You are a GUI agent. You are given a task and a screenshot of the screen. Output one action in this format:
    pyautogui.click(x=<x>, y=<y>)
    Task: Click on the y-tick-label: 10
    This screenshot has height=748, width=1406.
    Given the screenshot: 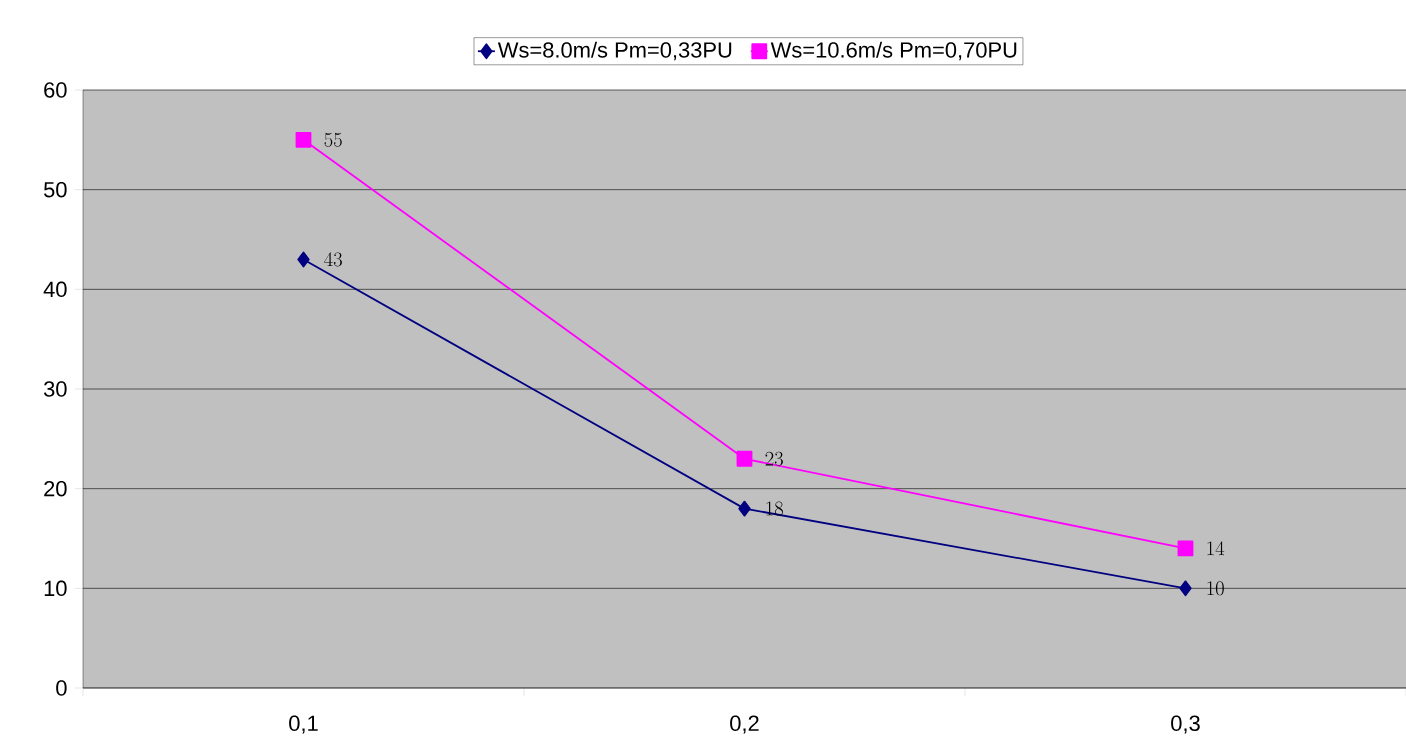 What is the action you would take?
    pyautogui.click(x=55, y=588)
    